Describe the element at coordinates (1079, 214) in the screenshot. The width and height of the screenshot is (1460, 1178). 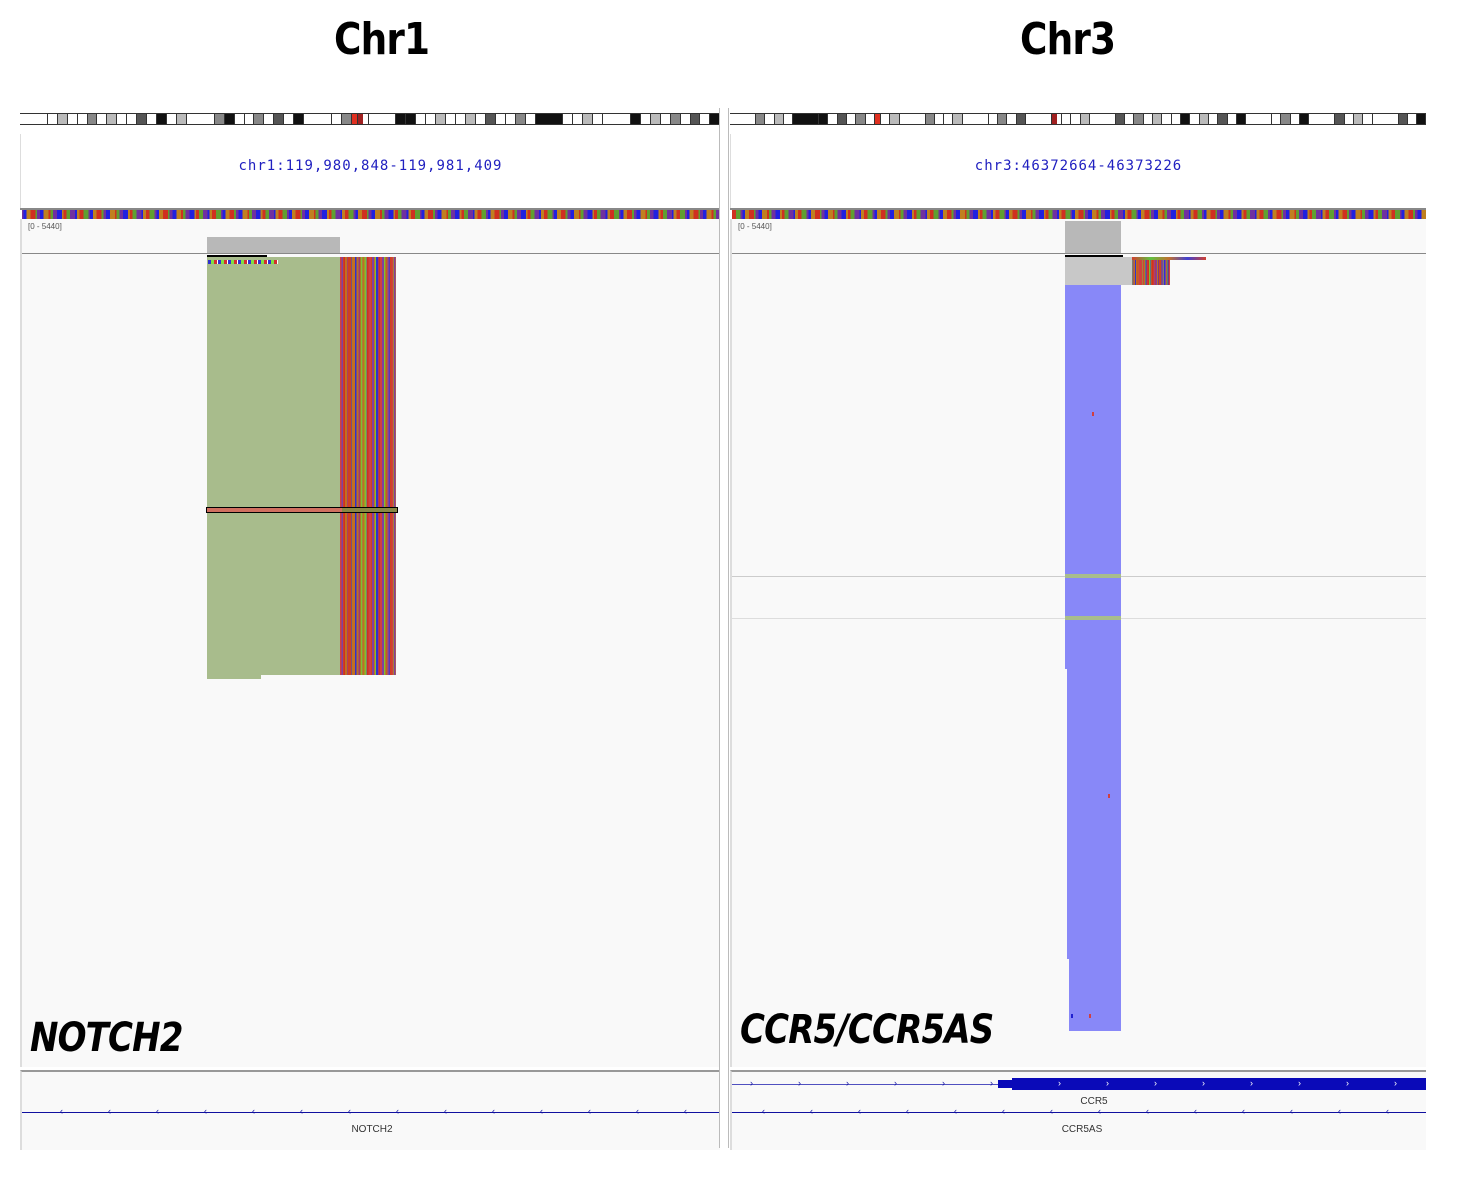
I see `reference-sequence-track` at that location.